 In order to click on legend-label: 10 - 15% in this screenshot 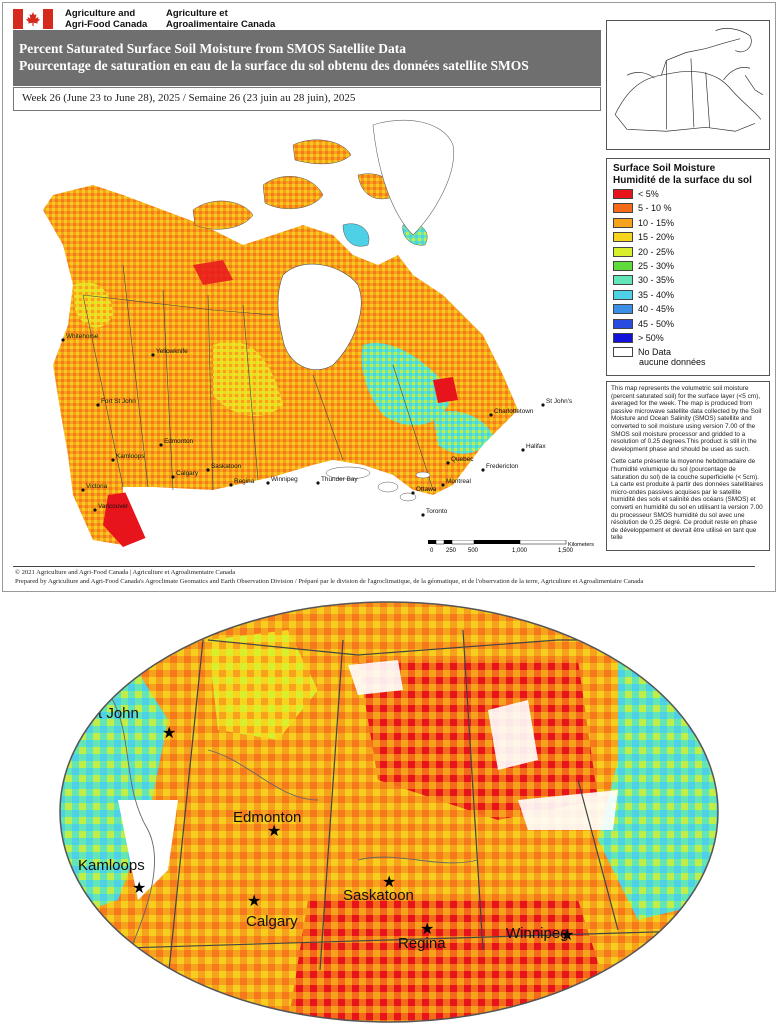, I will do `click(656, 222)`.